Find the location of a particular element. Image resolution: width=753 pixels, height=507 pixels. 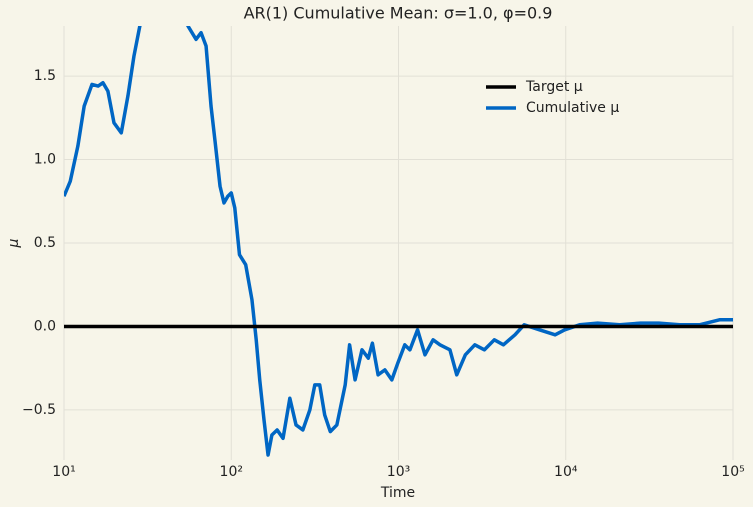

y-tick-label: 0.5 is located at coordinates (45, 243).